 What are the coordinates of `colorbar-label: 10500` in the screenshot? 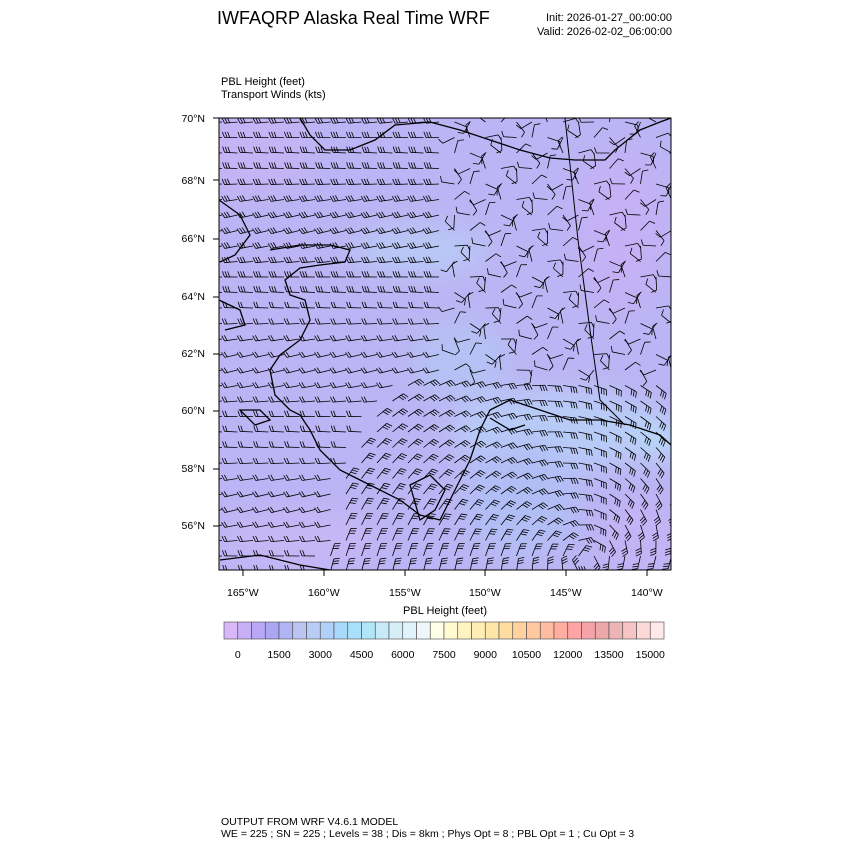 It's located at (526, 655).